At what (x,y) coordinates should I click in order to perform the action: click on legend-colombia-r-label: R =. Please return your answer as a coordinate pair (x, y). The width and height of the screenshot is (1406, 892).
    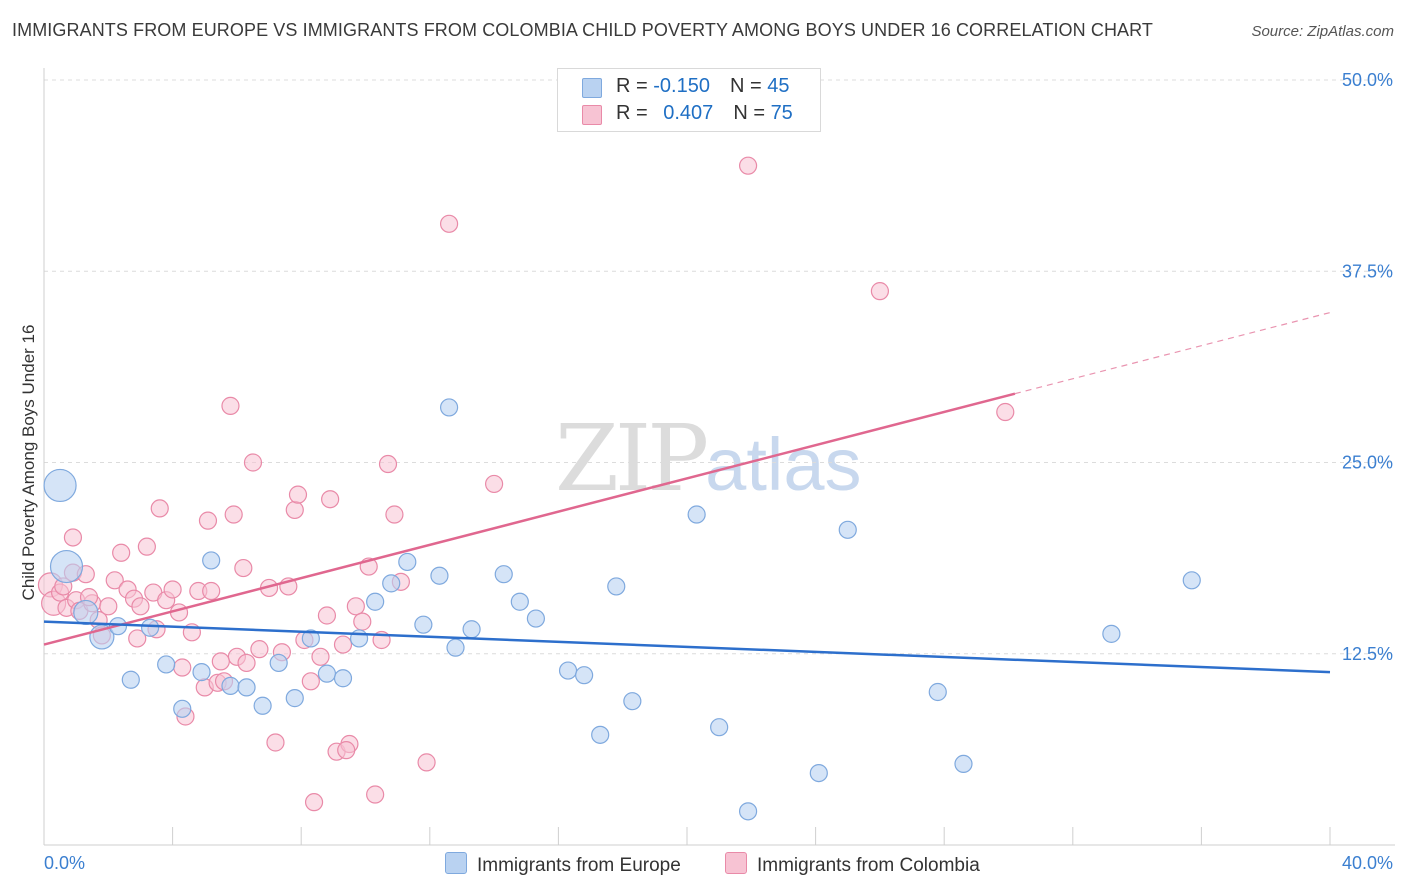
    Looking at the image, I should click on (635, 113).